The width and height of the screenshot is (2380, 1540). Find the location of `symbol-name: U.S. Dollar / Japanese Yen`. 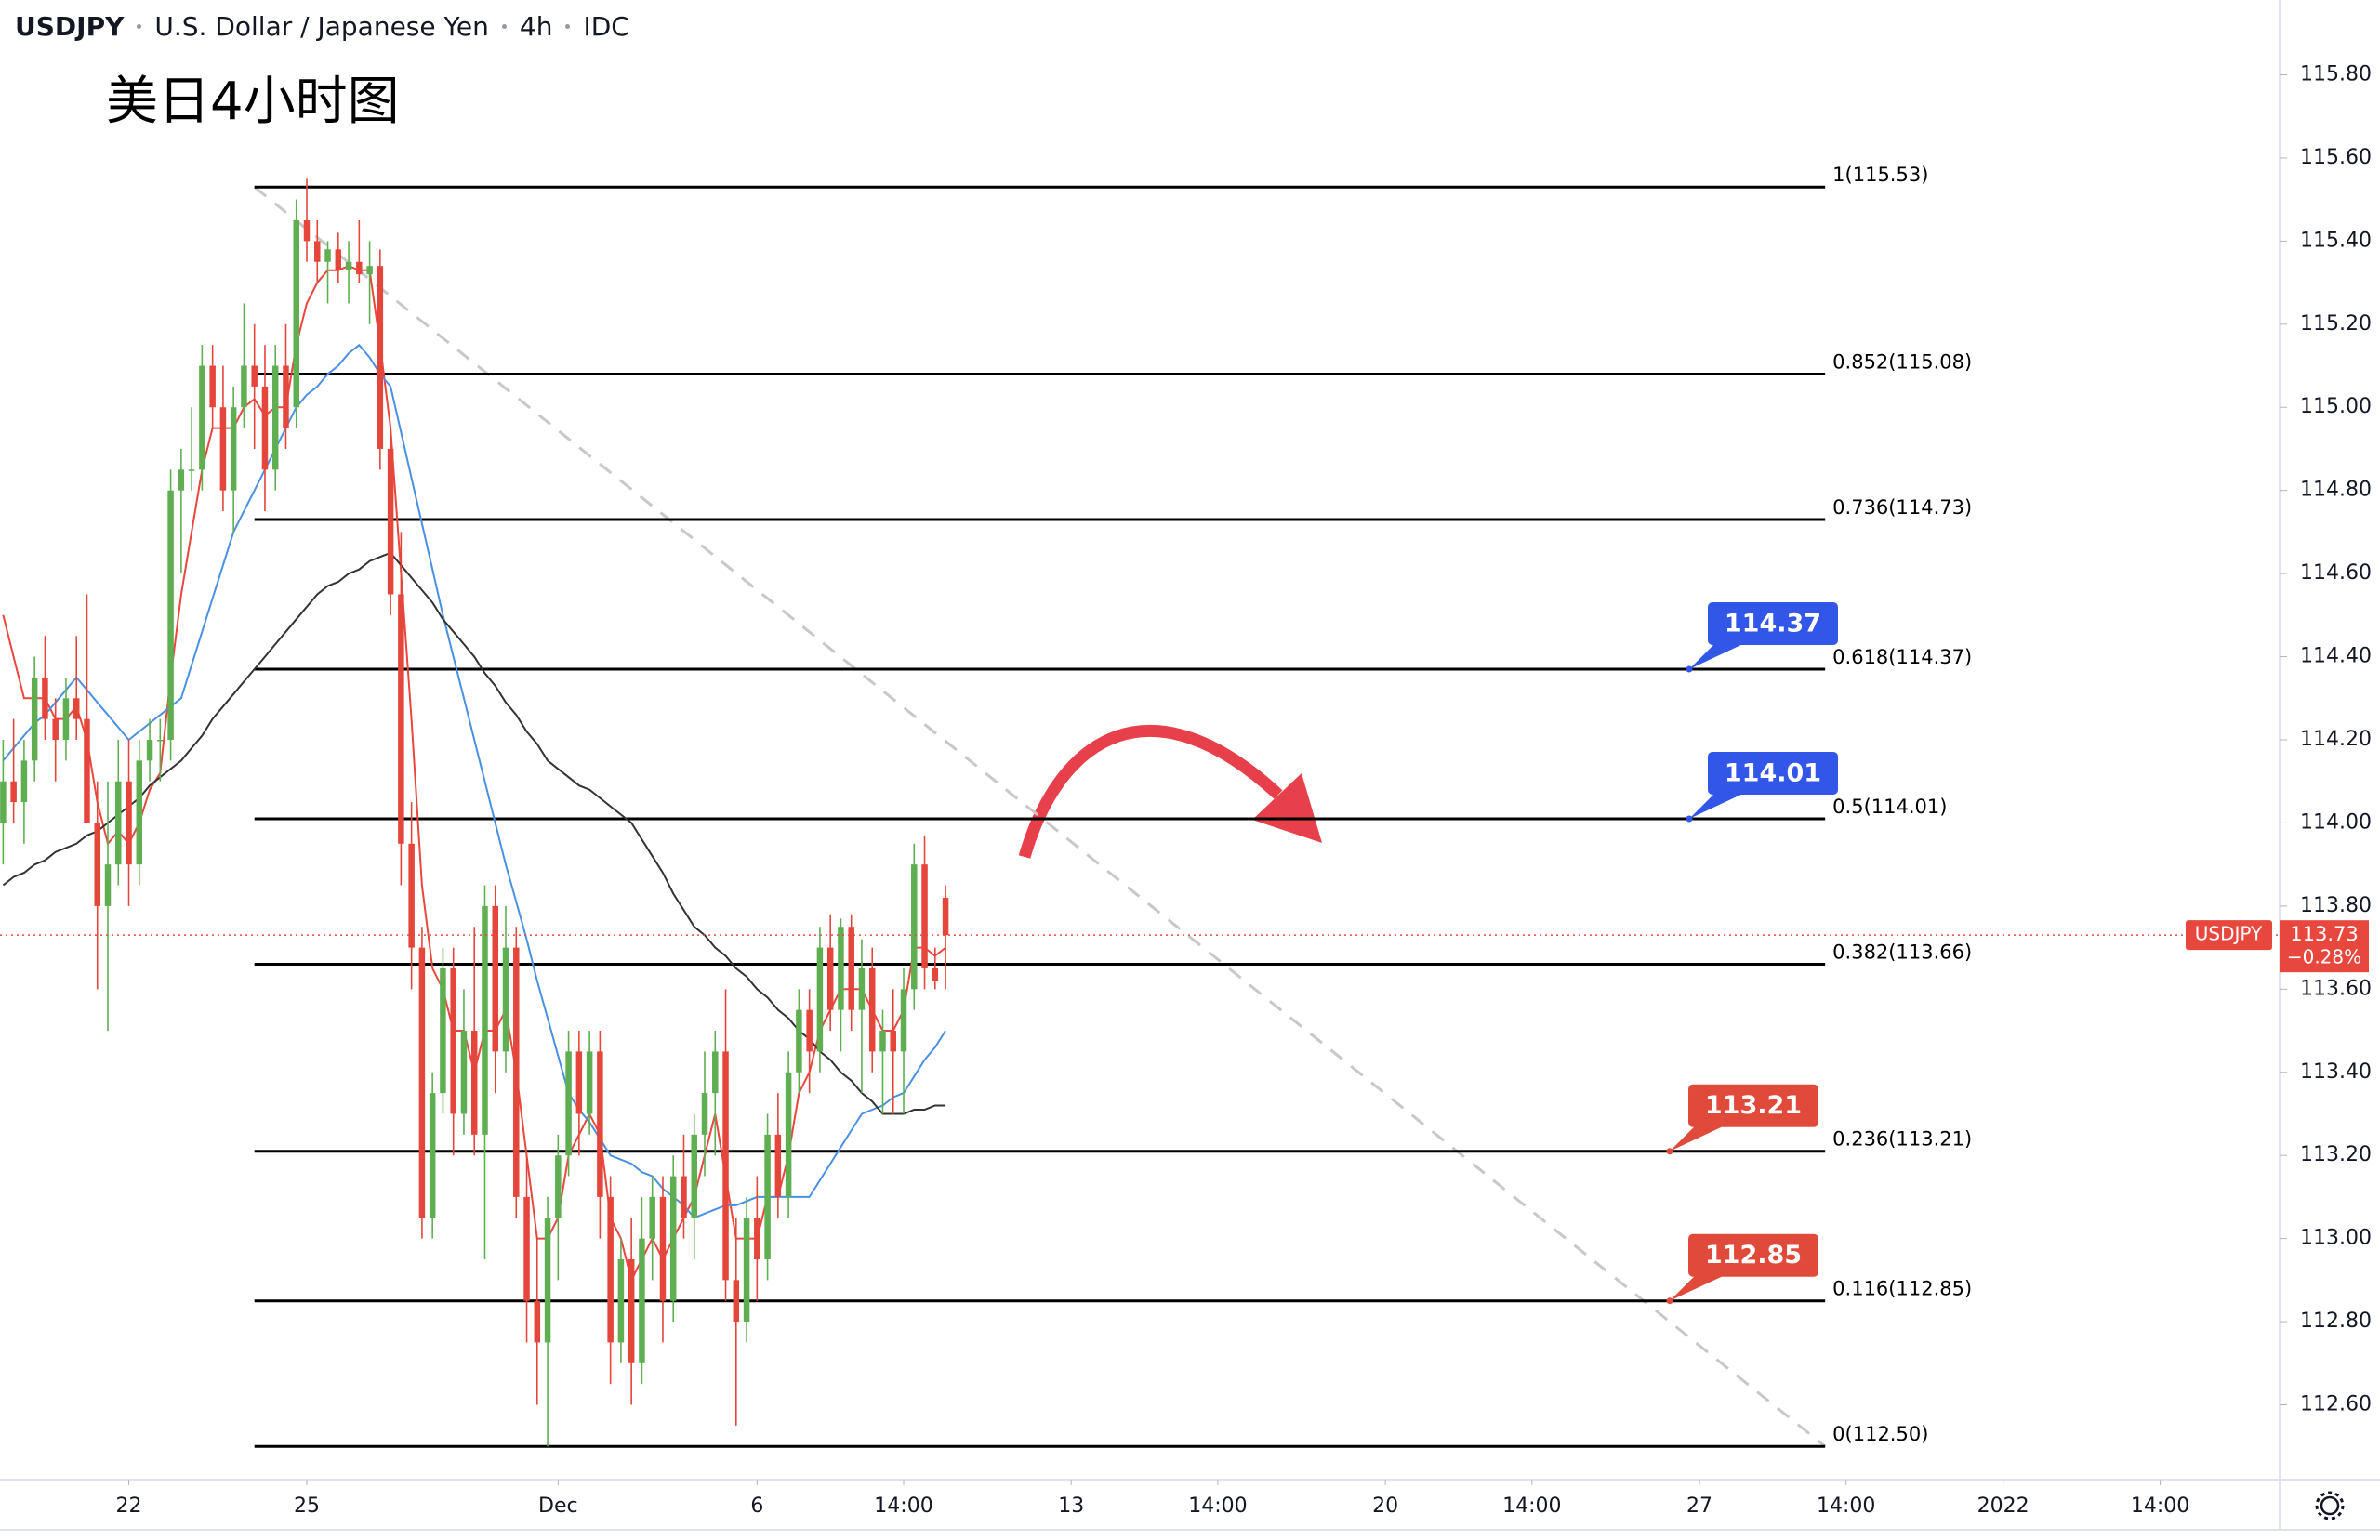

symbol-name: U.S. Dollar / Japanese Yen is located at coordinates (321, 26).